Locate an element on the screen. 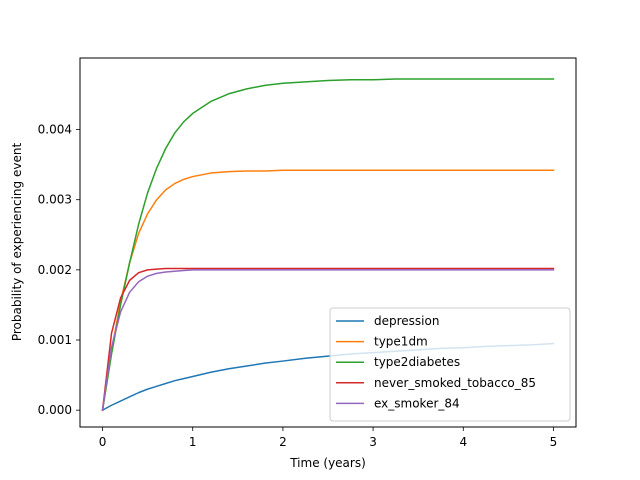 The height and width of the screenshot is (480, 640). y-tick-label: 0.000 is located at coordinates (55, 410).